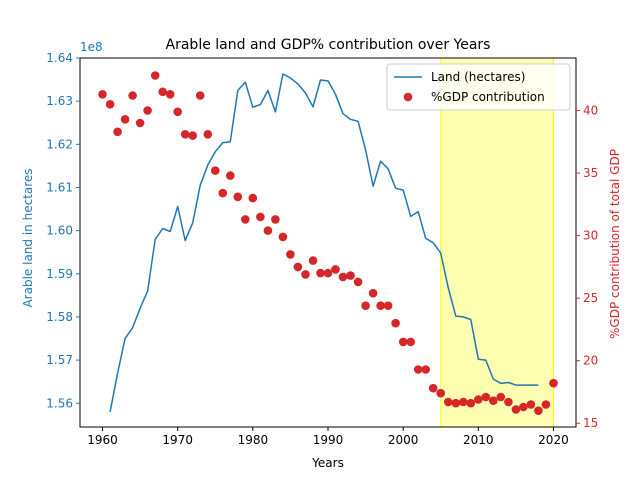  I want to click on x-tick-label: 2000, so click(403, 440).